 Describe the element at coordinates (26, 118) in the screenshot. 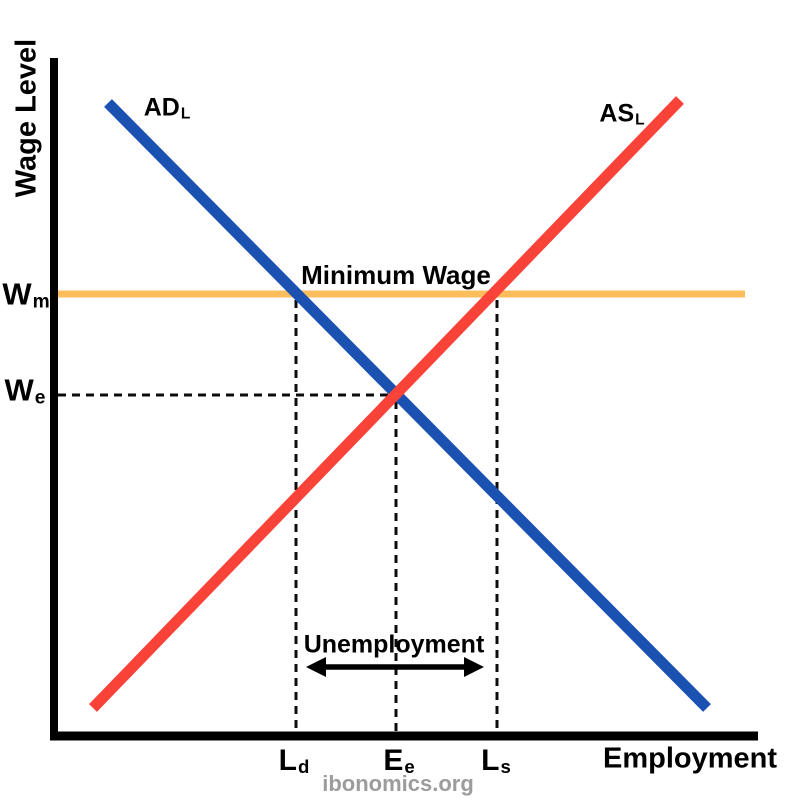

I see `y-axis-title: Wage Level` at that location.